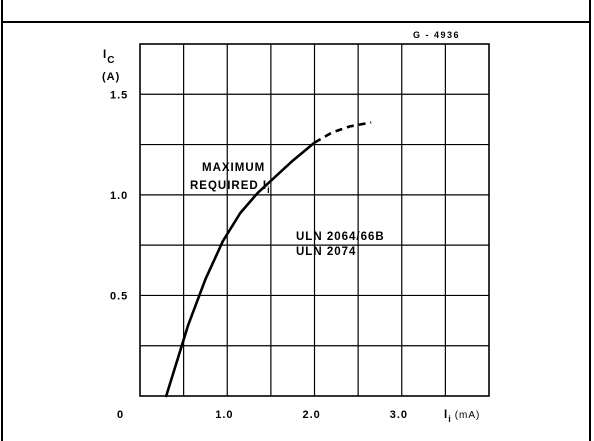 This screenshot has width=594, height=441. Describe the element at coordinates (462, 416) in the screenshot. I see `x-axis-label: Ii (mA)` at that location.